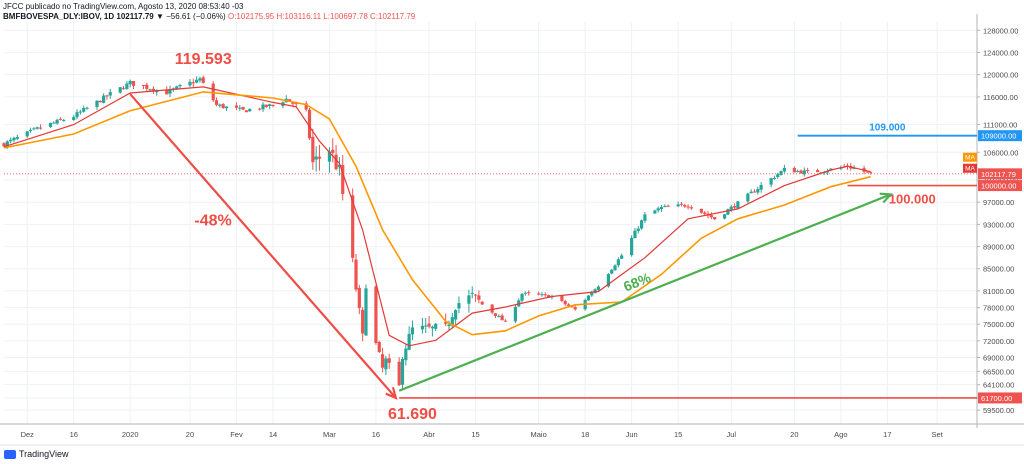  What do you see at coordinates (998, 385) in the screenshot?
I see `y-tick-label: 64100.00` at bounding box center [998, 385].